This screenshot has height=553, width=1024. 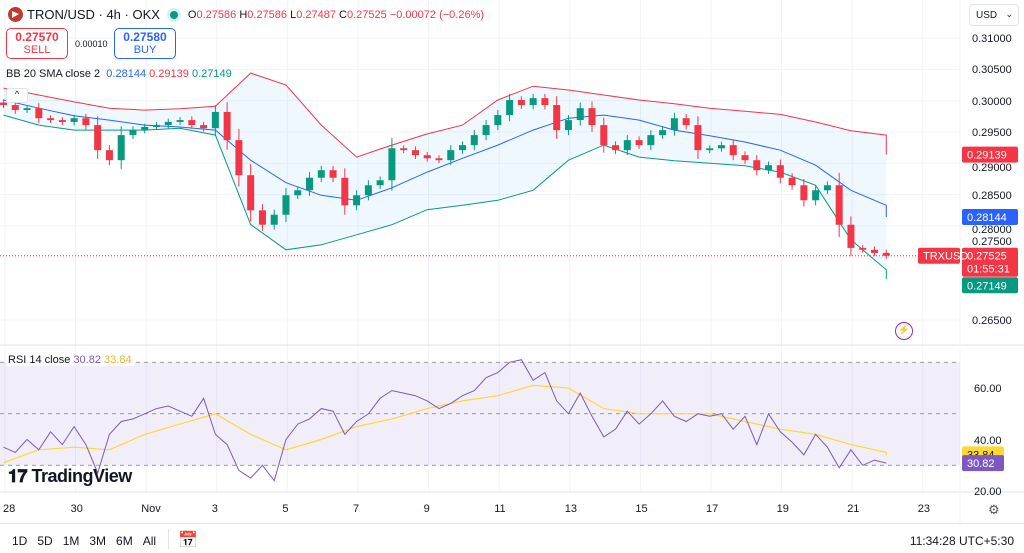 What do you see at coordinates (783, 509) in the screenshot?
I see `time-tick: 19` at bounding box center [783, 509].